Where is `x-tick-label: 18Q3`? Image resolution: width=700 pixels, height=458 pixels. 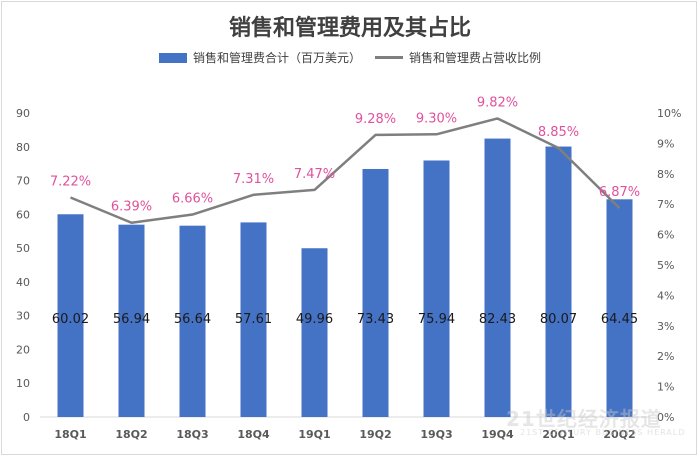
x-tick-label: 18Q3 is located at coordinates (192, 434).